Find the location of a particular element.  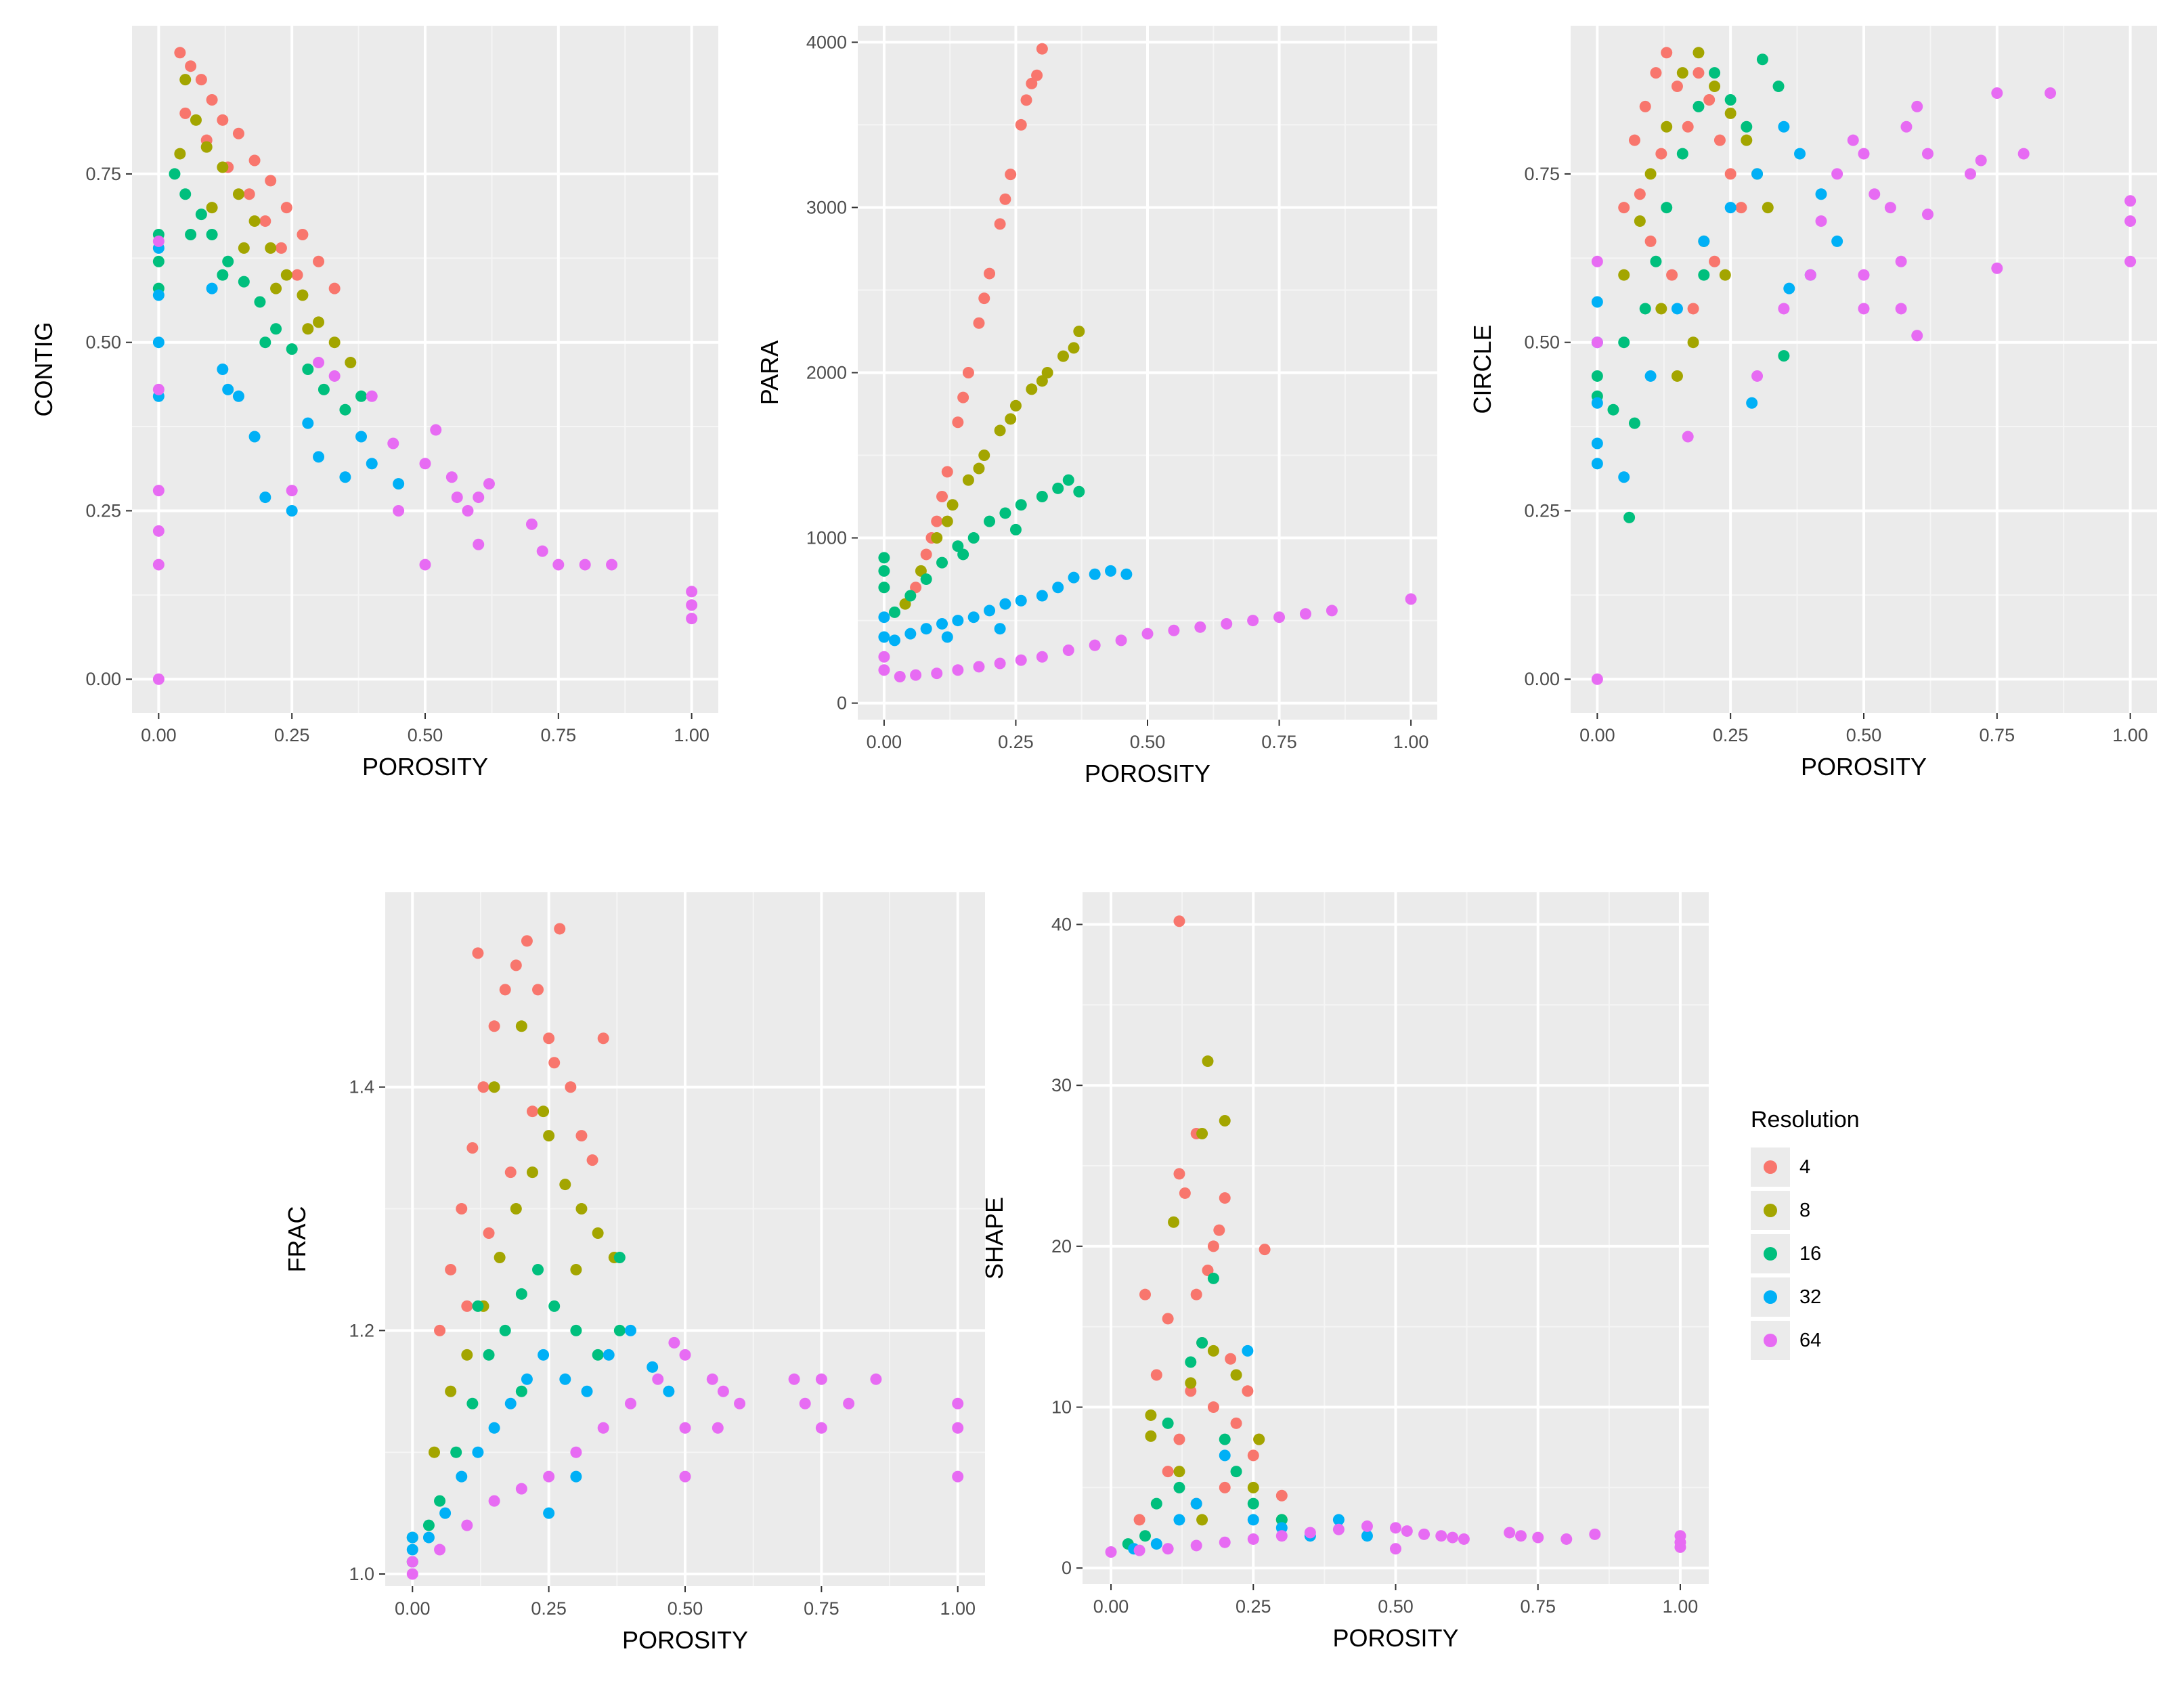

y-tick-label: 0 is located at coordinates (842, 704).